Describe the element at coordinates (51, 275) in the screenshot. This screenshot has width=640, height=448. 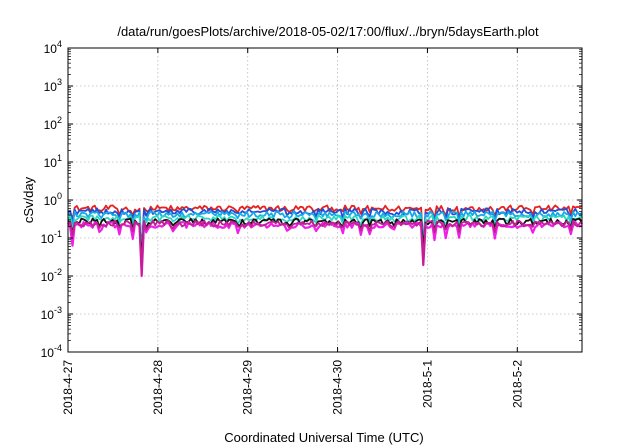
I see `y-tick-label: 10⁻²` at that location.